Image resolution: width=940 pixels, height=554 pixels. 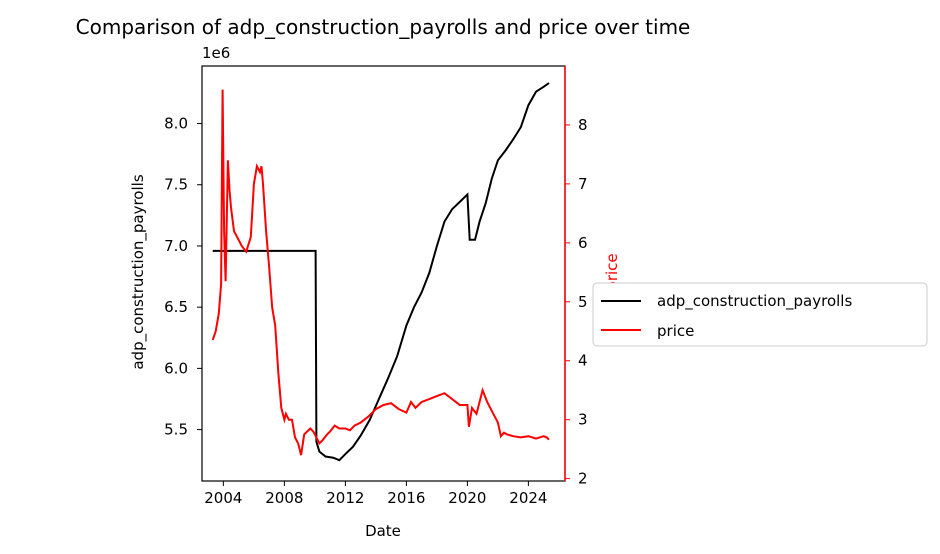 I want to click on legend-box, so click(x=760, y=314).